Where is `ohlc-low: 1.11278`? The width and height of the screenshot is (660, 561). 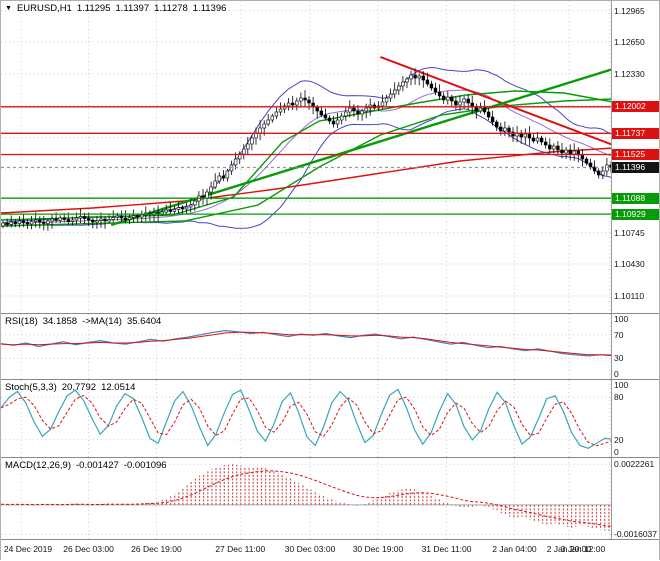
ohlc-low: 1.11278 is located at coordinates (171, 8).